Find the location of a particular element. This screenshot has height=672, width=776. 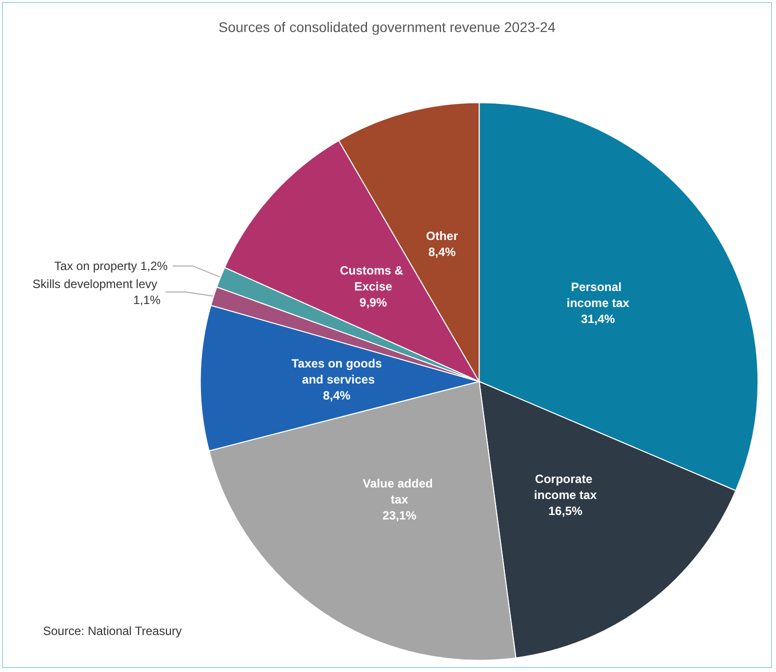

data-label: 16,5% is located at coordinates (565, 511).